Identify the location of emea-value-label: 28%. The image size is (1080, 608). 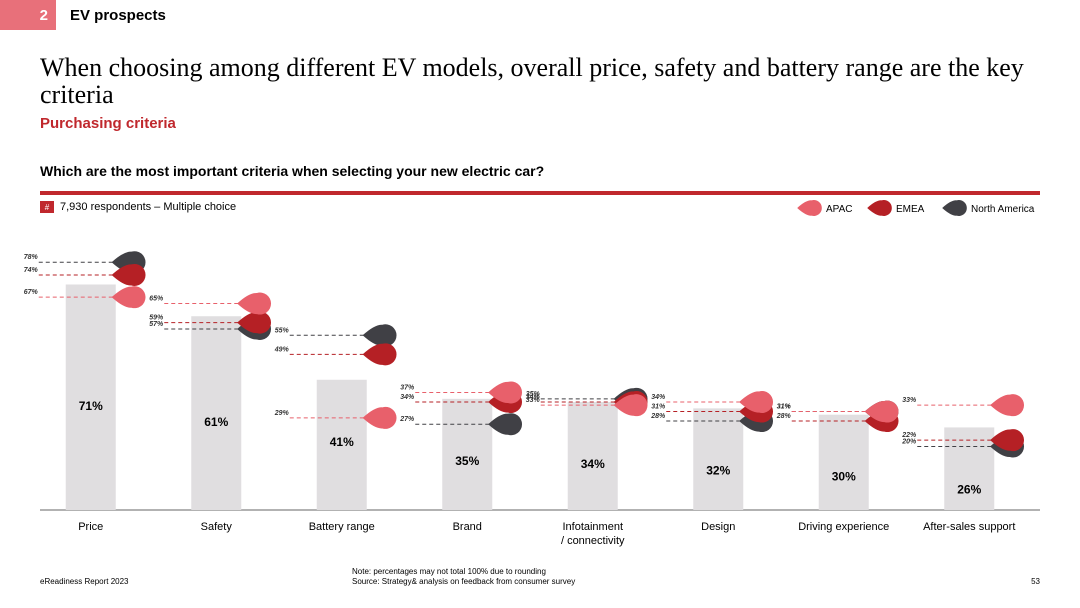
(784, 416).